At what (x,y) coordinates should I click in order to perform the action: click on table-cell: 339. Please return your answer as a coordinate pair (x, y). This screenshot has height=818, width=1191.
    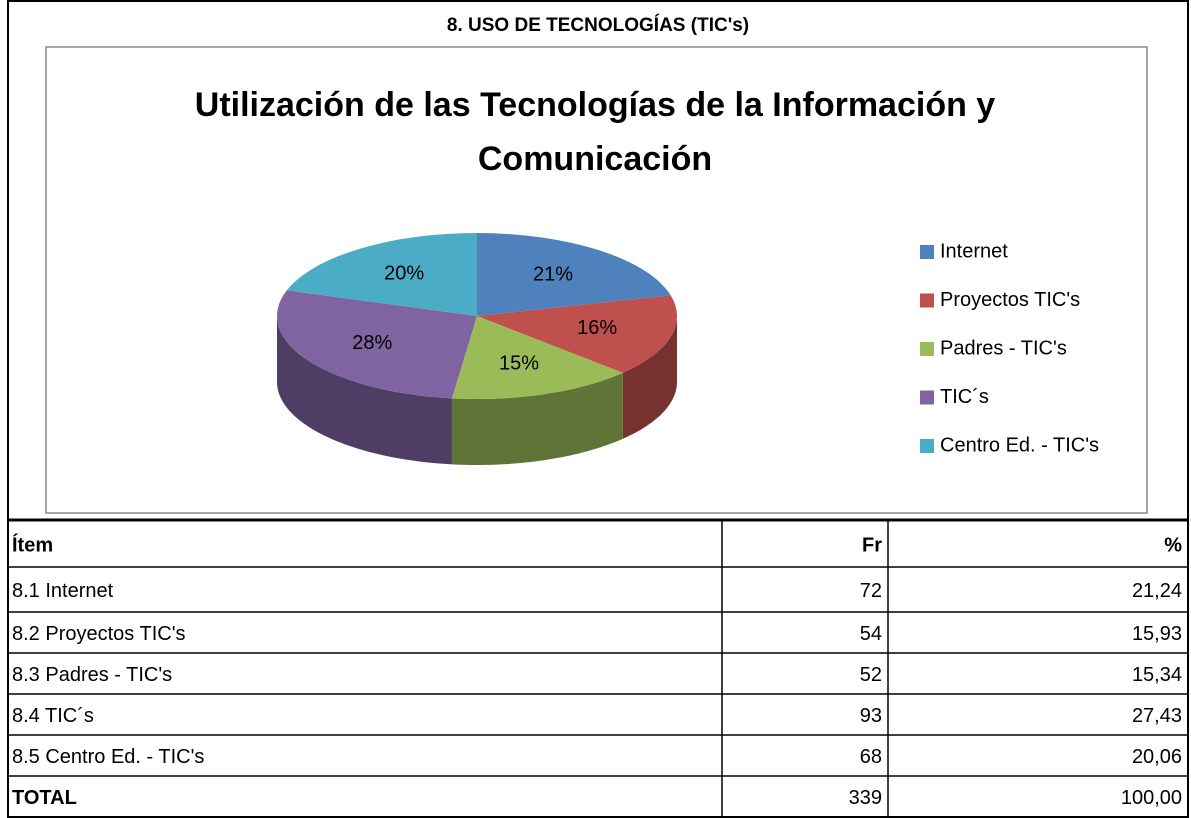
    Looking at the image, I should click on (865, 798).